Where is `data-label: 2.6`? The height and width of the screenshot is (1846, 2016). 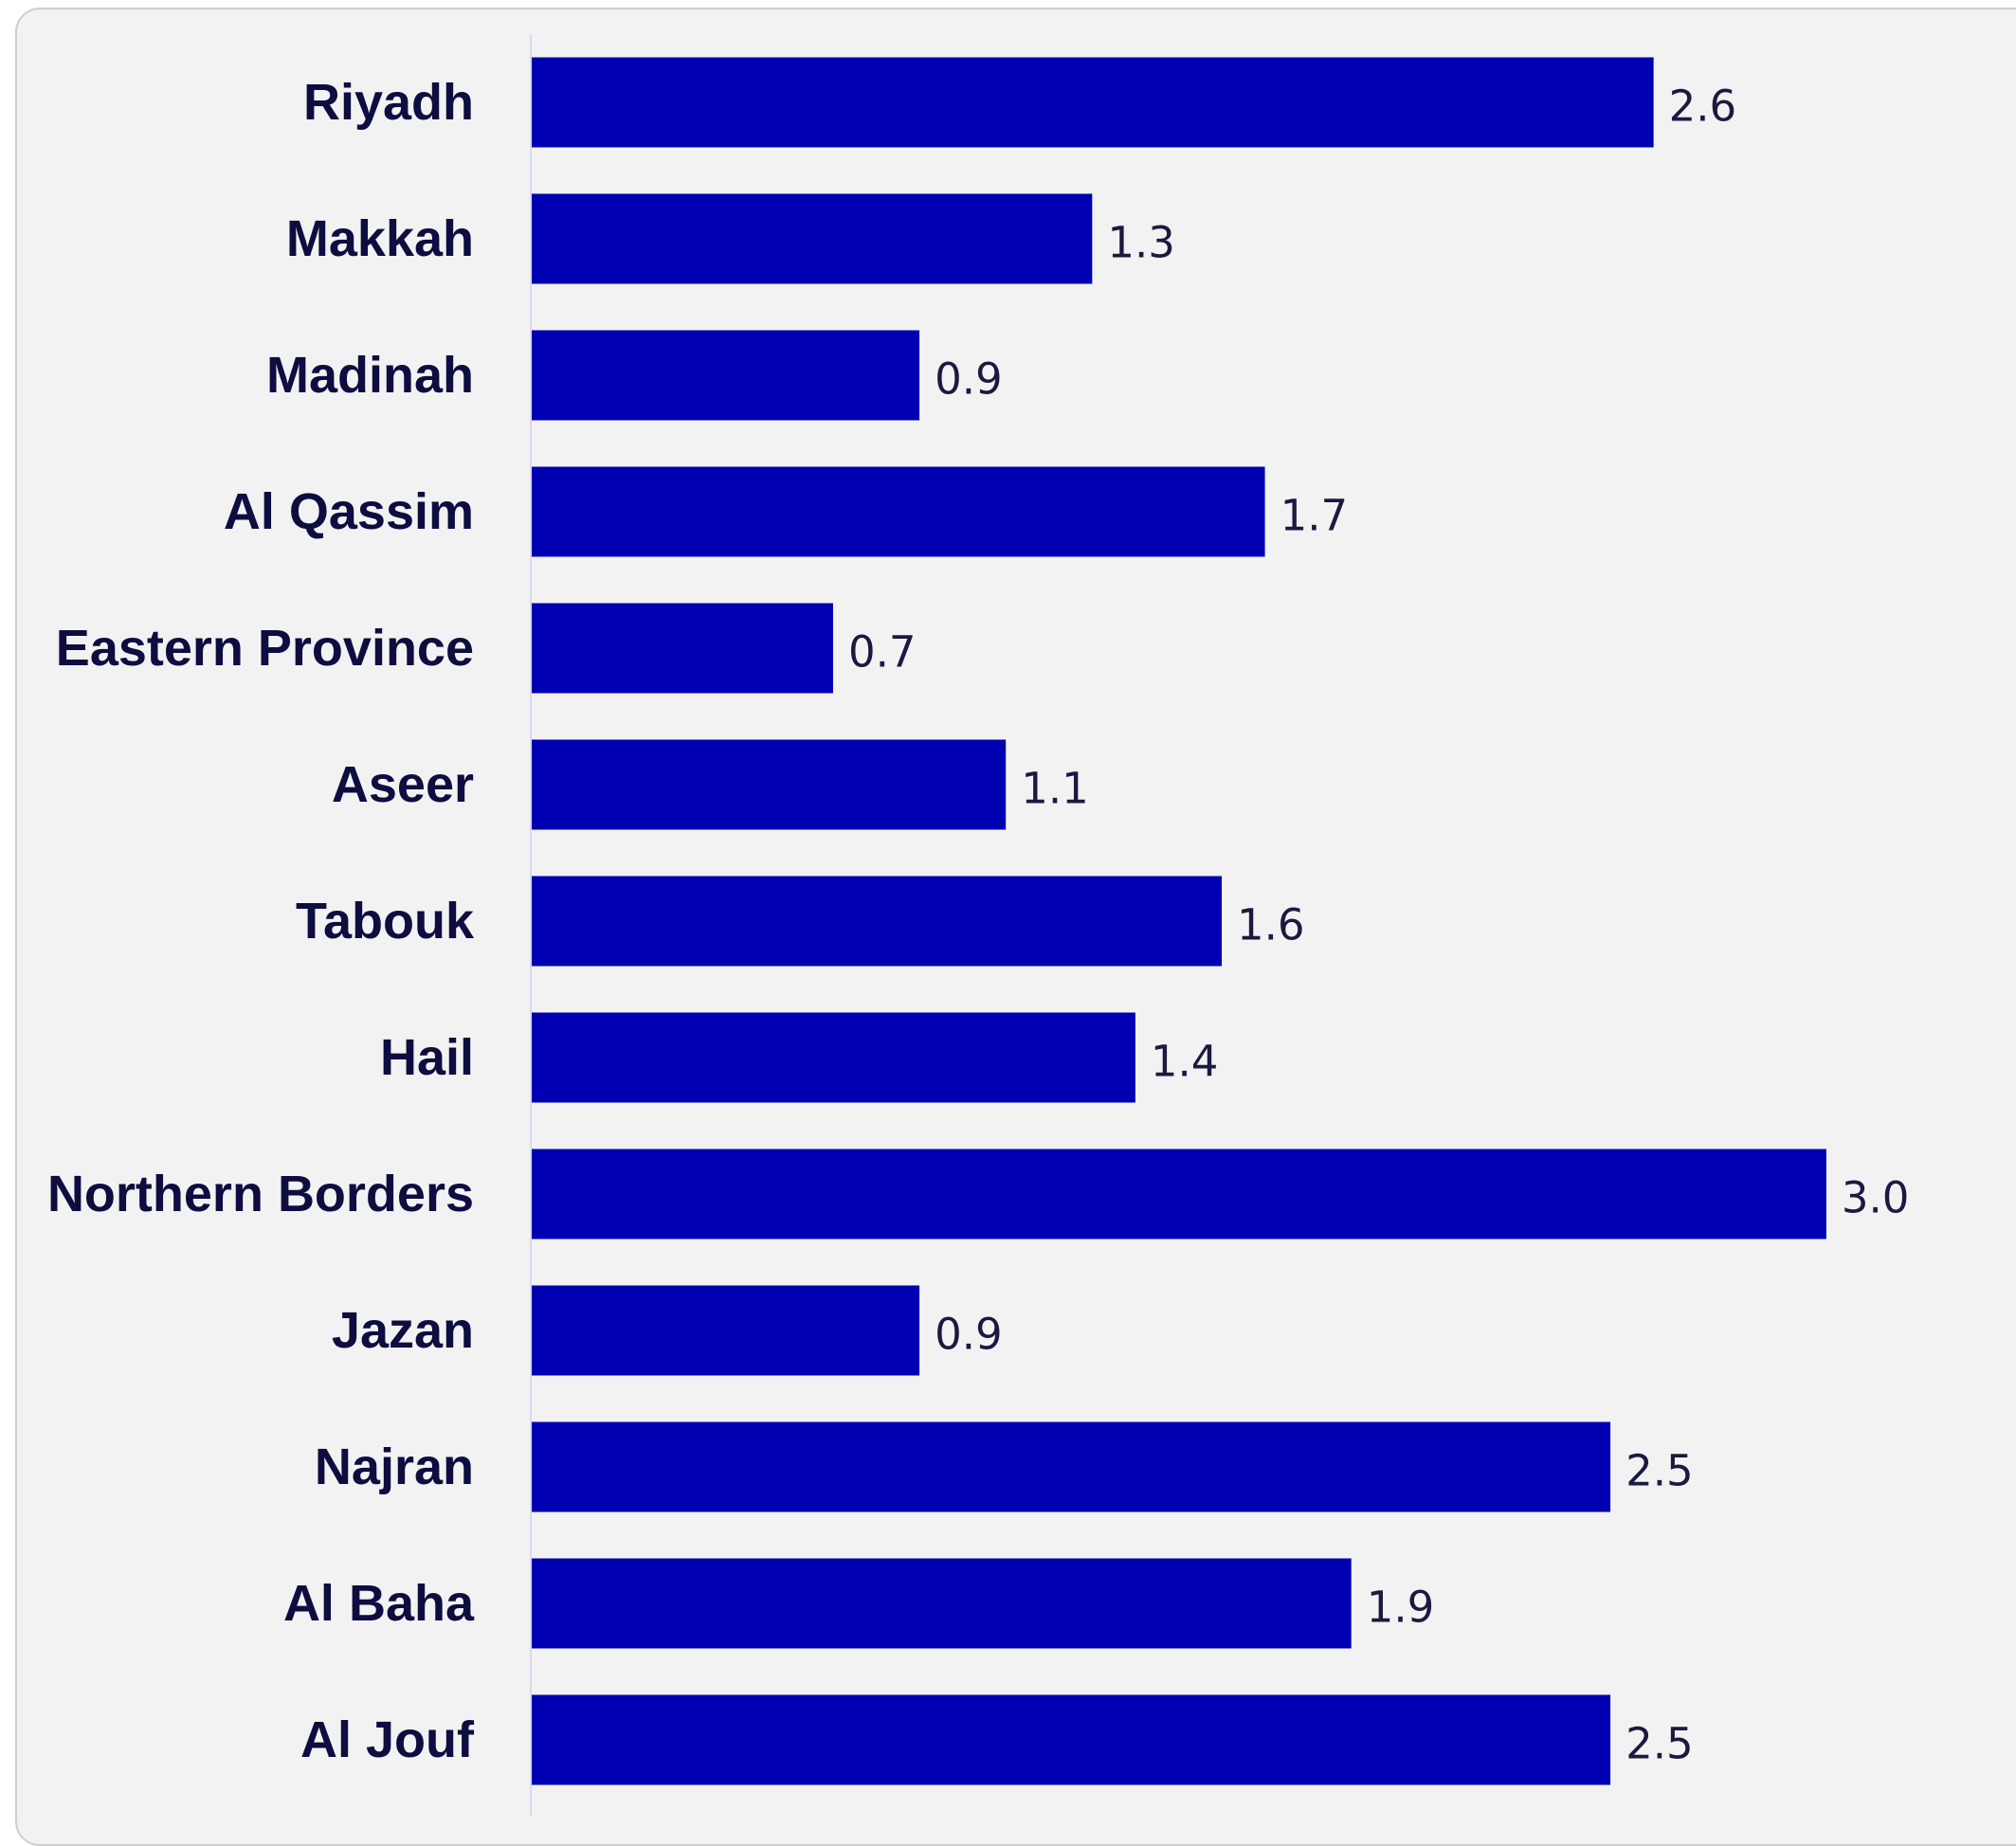
data-label: 2.6 is located at coordinates (1703, 106).